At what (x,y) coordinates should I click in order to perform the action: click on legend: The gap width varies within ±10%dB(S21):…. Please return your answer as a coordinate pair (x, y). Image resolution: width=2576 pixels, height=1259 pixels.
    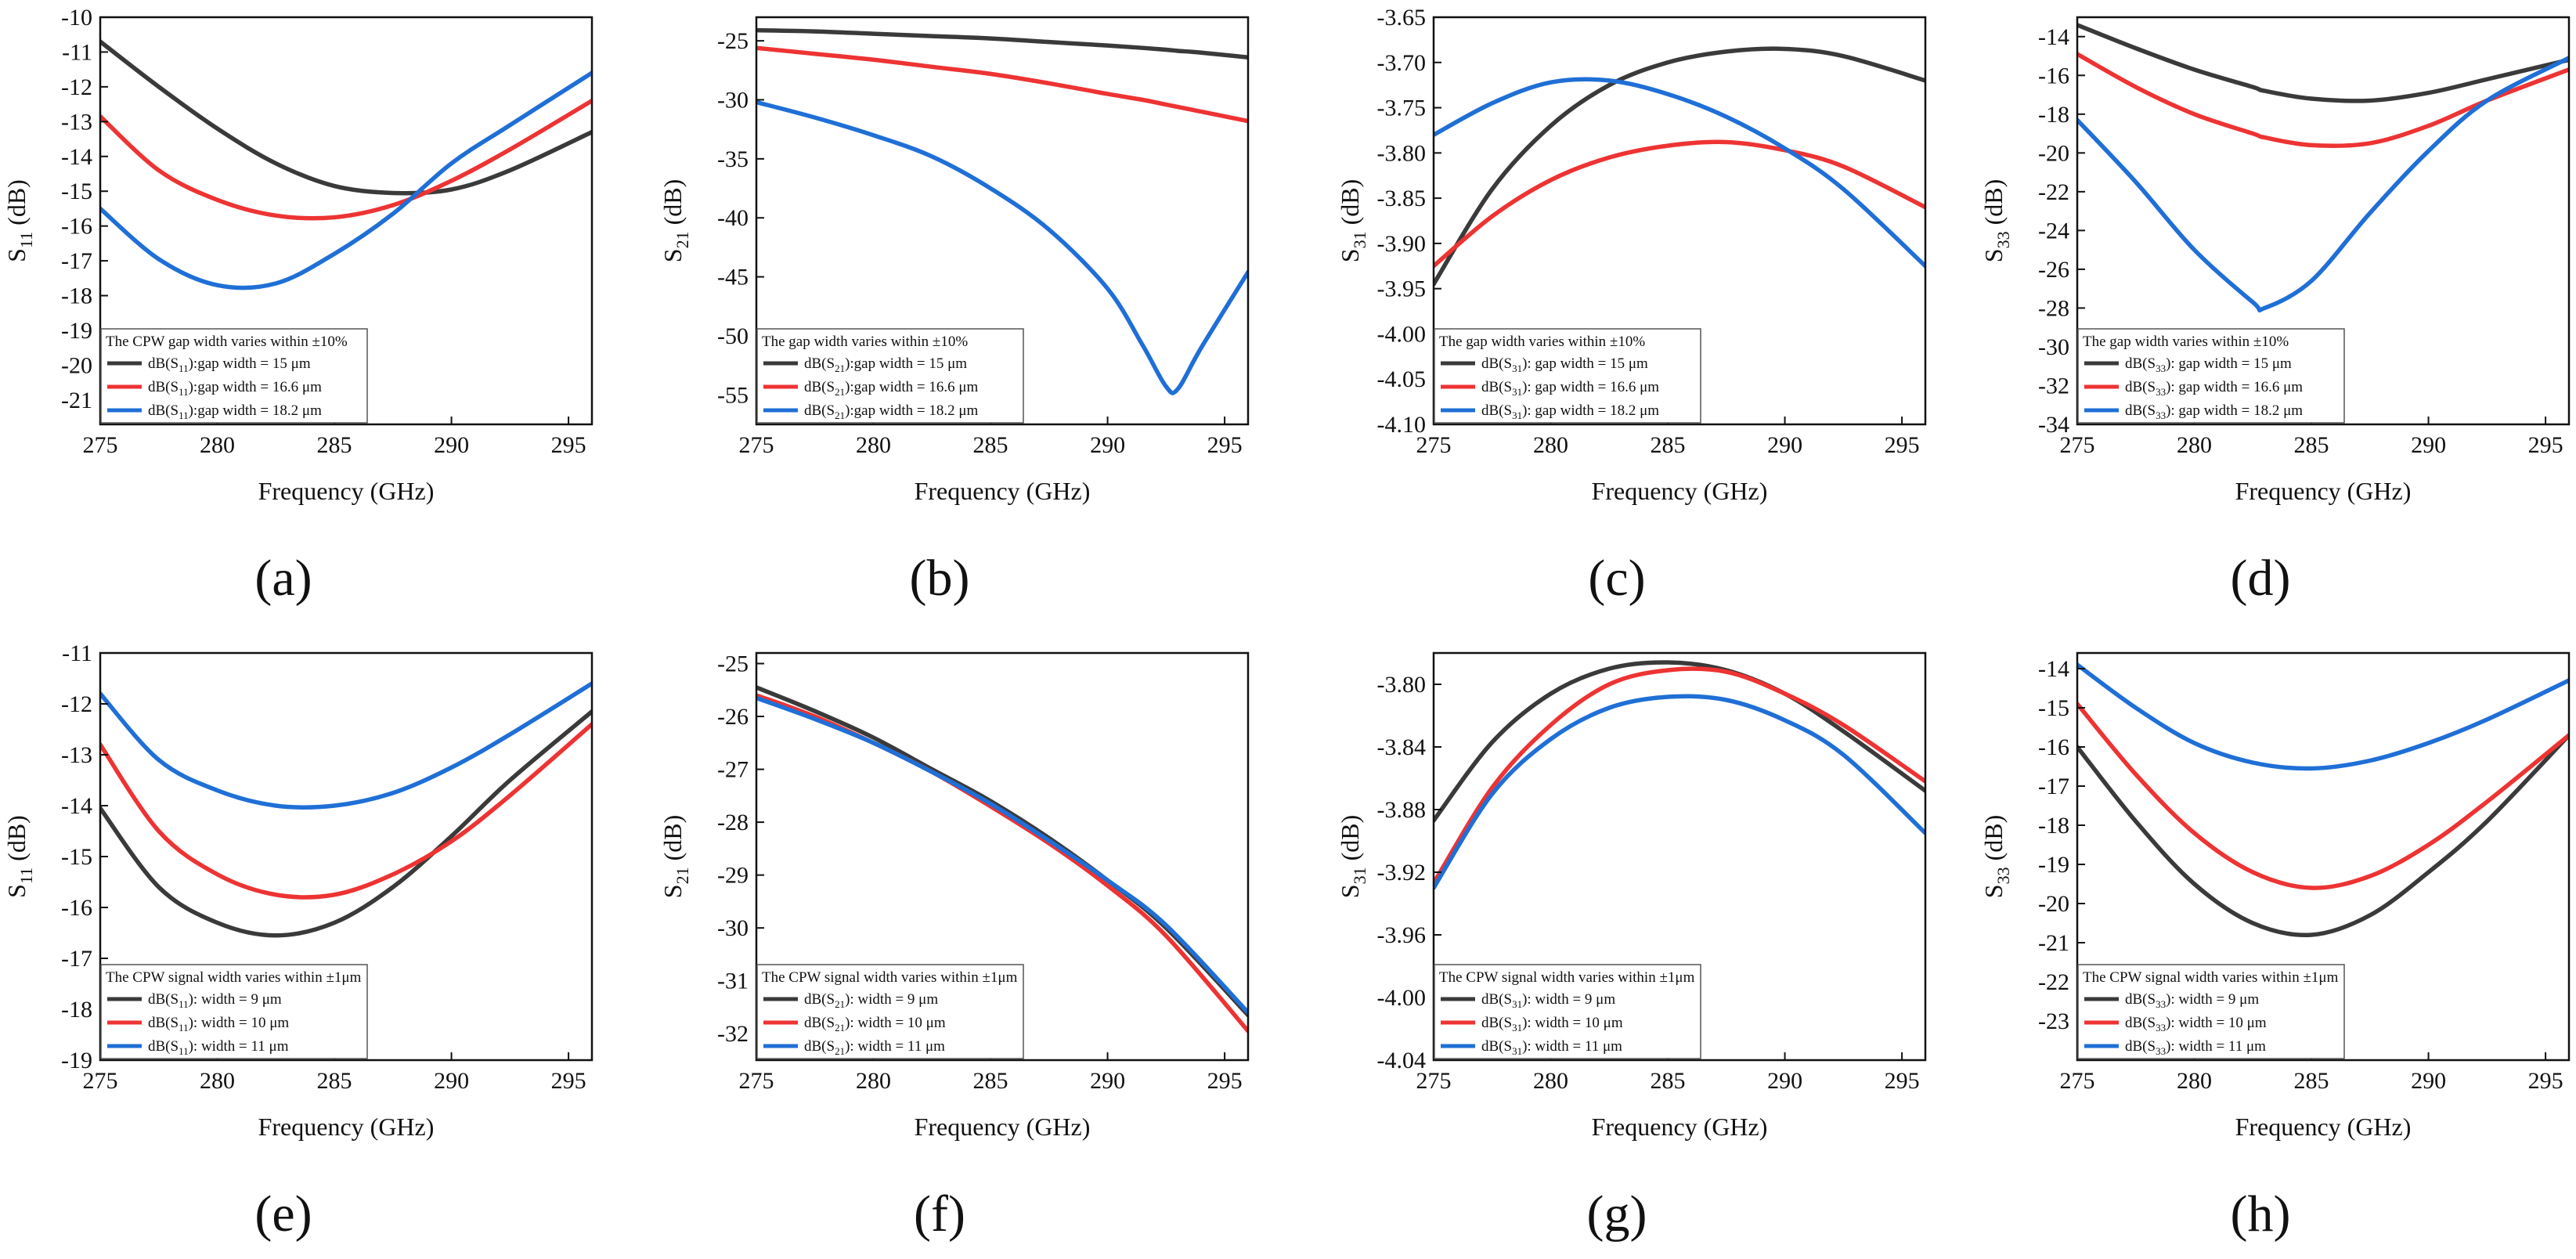
    Looking at the image, I should click on (890, 376).